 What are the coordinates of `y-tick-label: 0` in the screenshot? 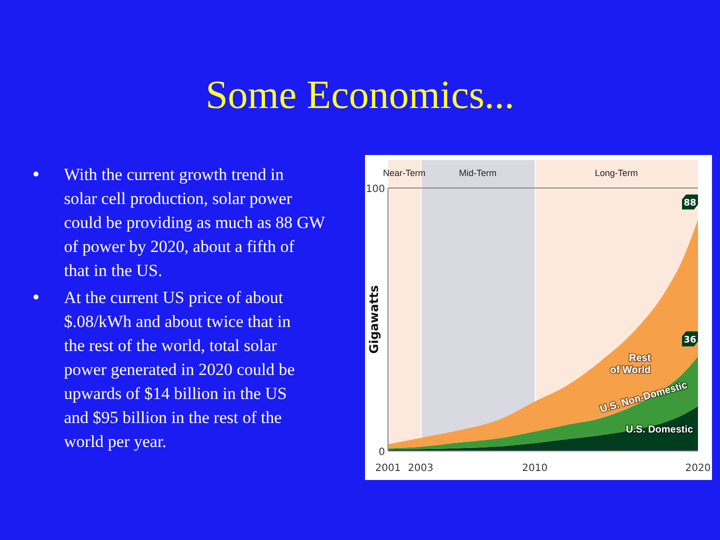 It's located at (381, 452).